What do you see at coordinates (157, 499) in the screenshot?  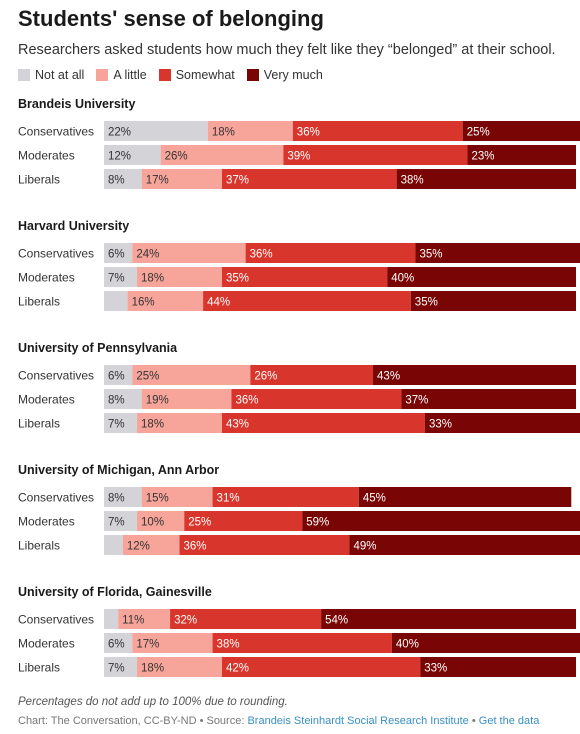 I see `data-label: 15%` at bounding box center [157, 499].